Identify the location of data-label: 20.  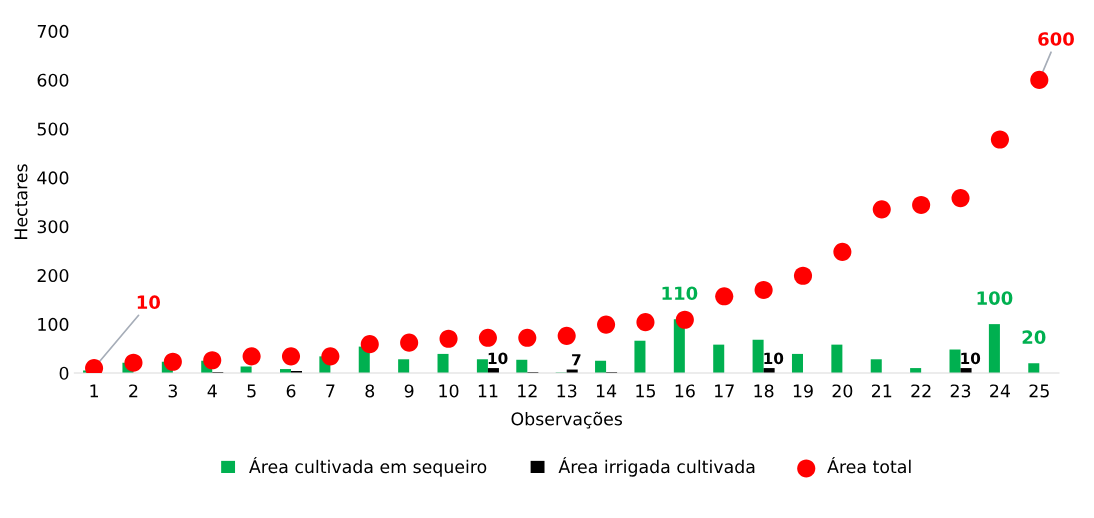
(1034, 337).